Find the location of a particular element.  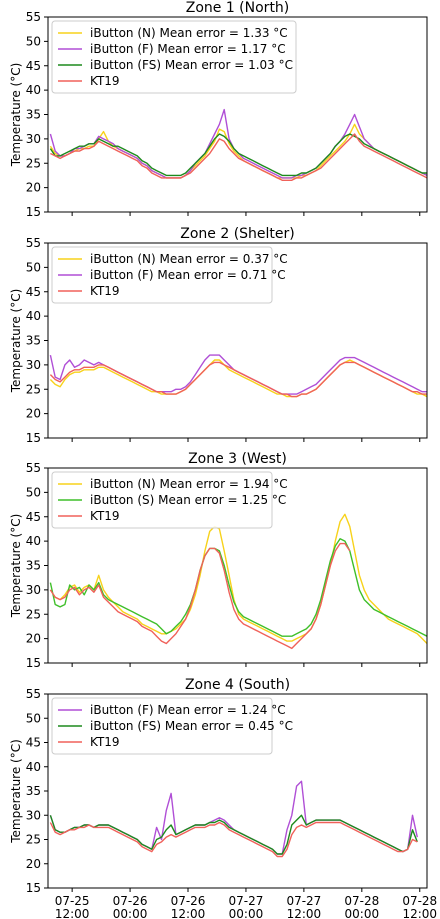

legend-entry: iButton (S) Mean error = 1.25 °C is located at coordinates (188, 500).